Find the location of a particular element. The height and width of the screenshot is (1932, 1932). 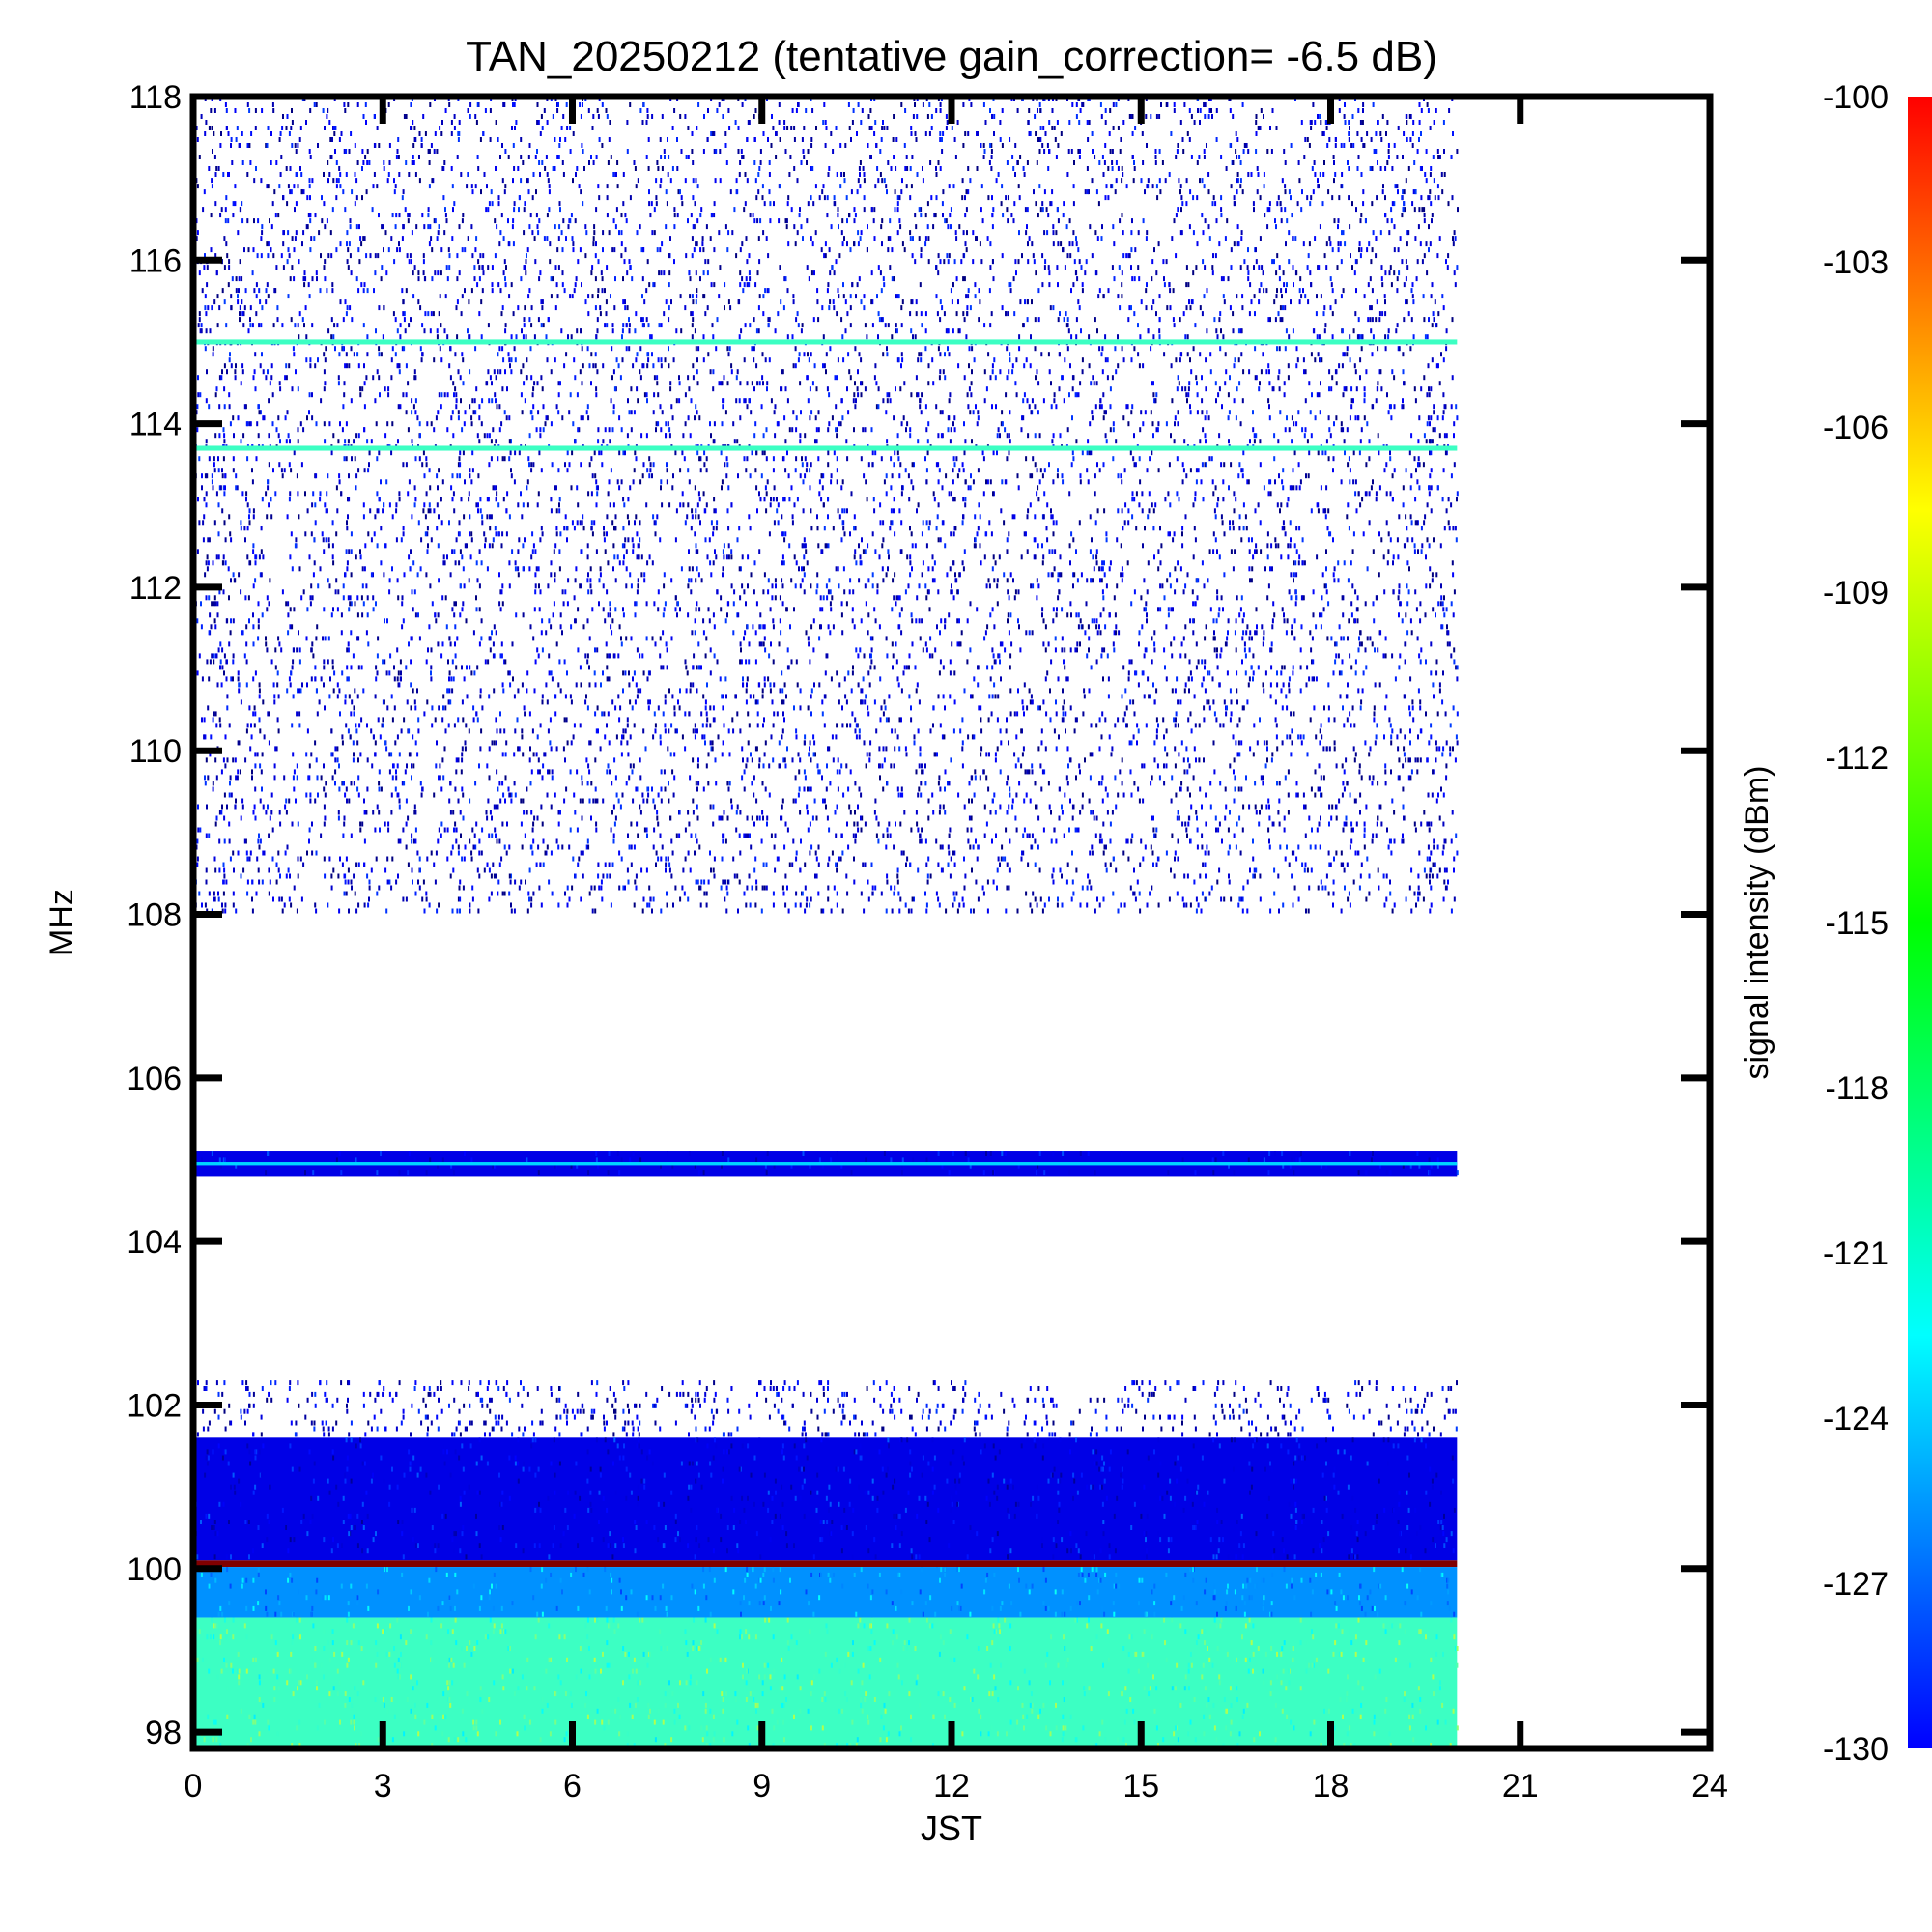

colorbar-tick-label: -127 is located at coordinates (1856, 1584).